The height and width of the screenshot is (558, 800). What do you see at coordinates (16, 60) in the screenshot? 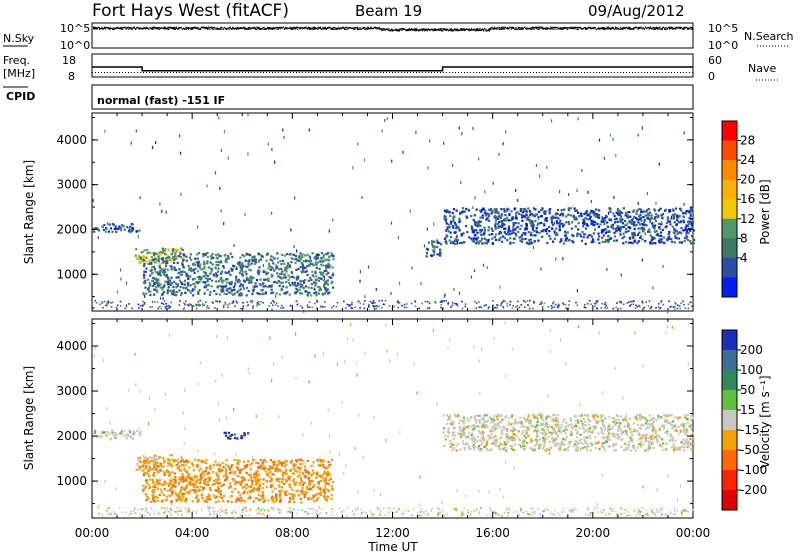
I see `freq-label: Freq.` at bounding box center [16, 60].